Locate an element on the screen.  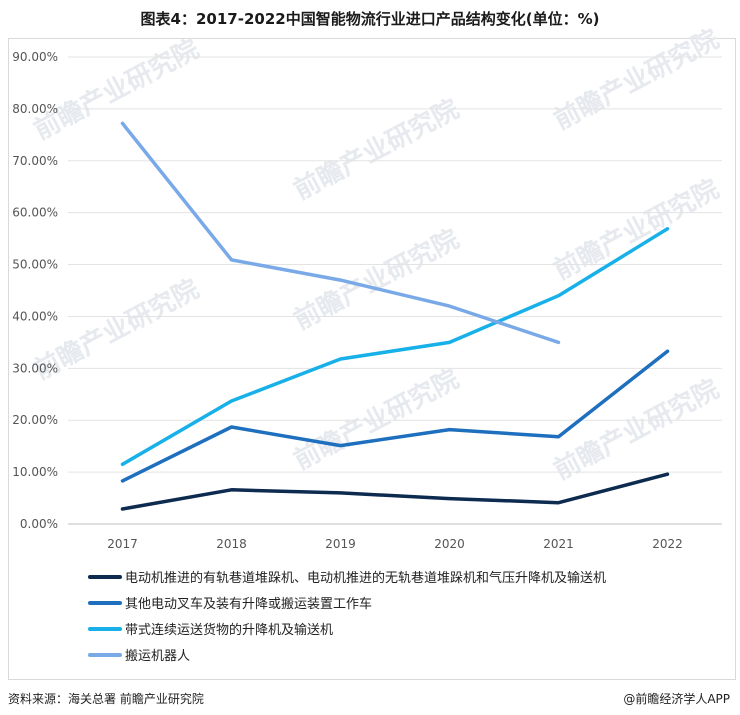
y-tick-label: 60.00% is located at coordinates (35, 213).